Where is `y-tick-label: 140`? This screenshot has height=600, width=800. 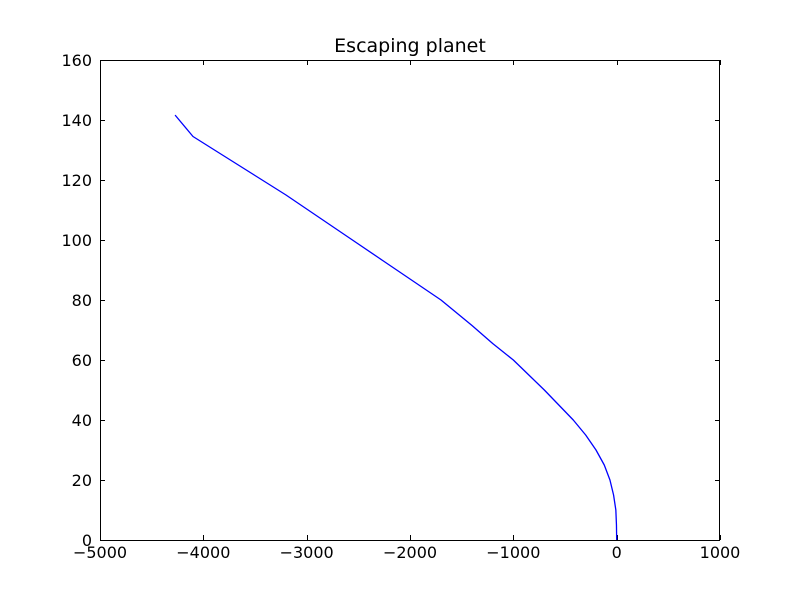 y-tick-label: 140 is located at coordinates (76, 120).